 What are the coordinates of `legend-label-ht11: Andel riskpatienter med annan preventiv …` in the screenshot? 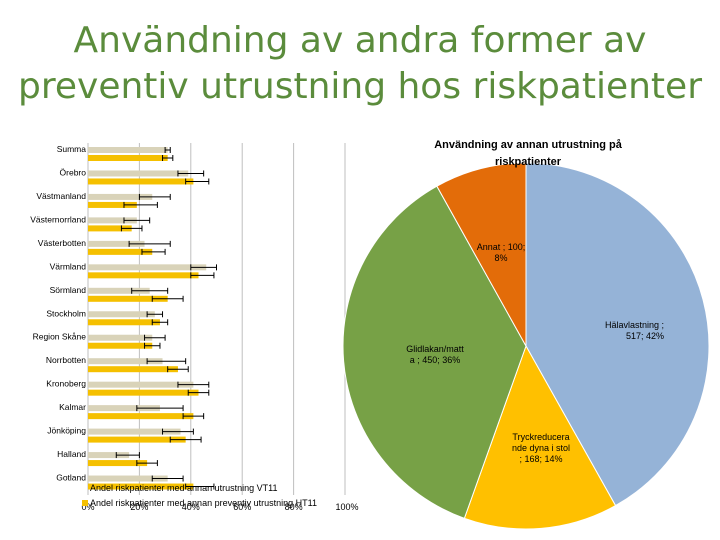 It's located at (203, 503).